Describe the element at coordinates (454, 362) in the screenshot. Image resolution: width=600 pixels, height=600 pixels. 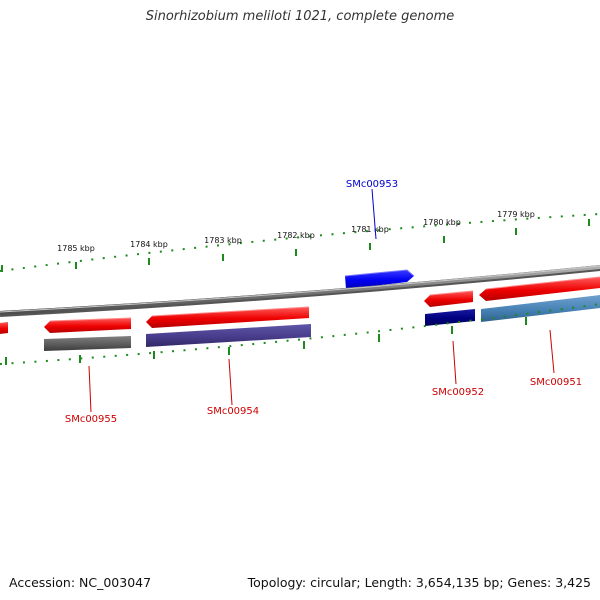
I see `leader-SMc00952` at that location.